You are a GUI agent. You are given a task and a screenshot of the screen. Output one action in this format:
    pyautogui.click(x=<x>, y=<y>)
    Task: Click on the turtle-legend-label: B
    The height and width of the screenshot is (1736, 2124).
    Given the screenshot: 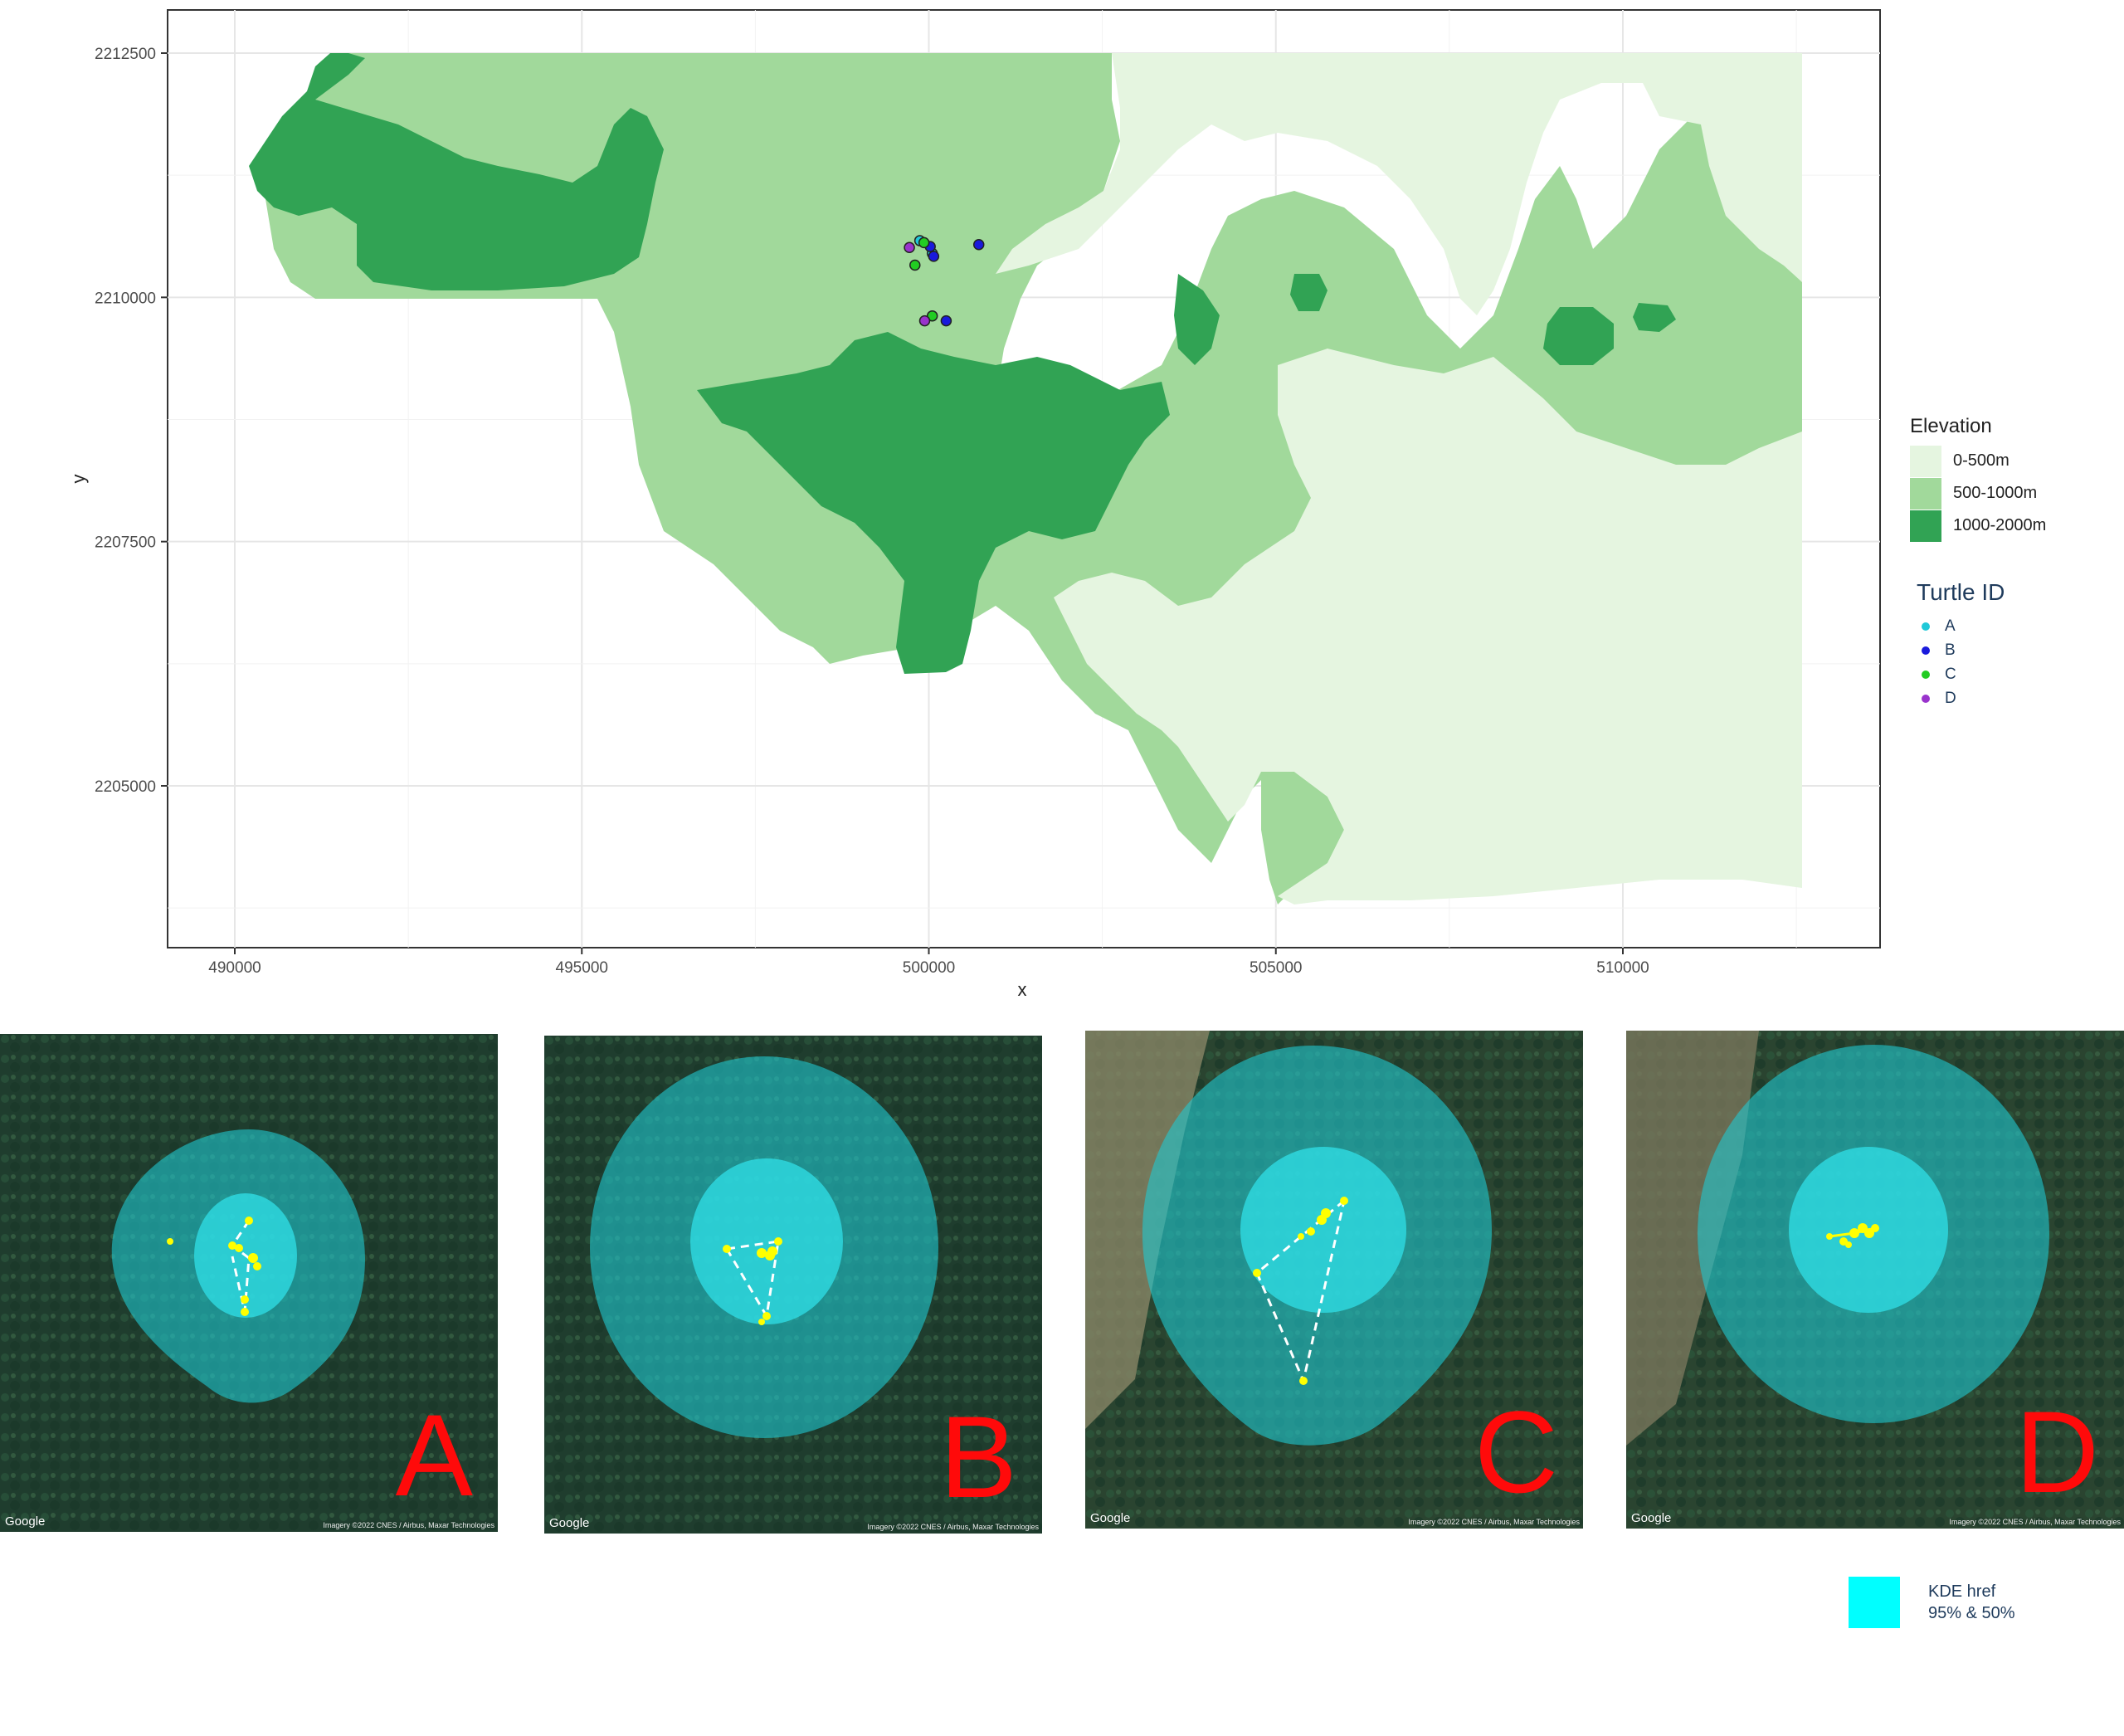 What is the action you would take?
    pyautogui.click(x=1950, y=650)
    